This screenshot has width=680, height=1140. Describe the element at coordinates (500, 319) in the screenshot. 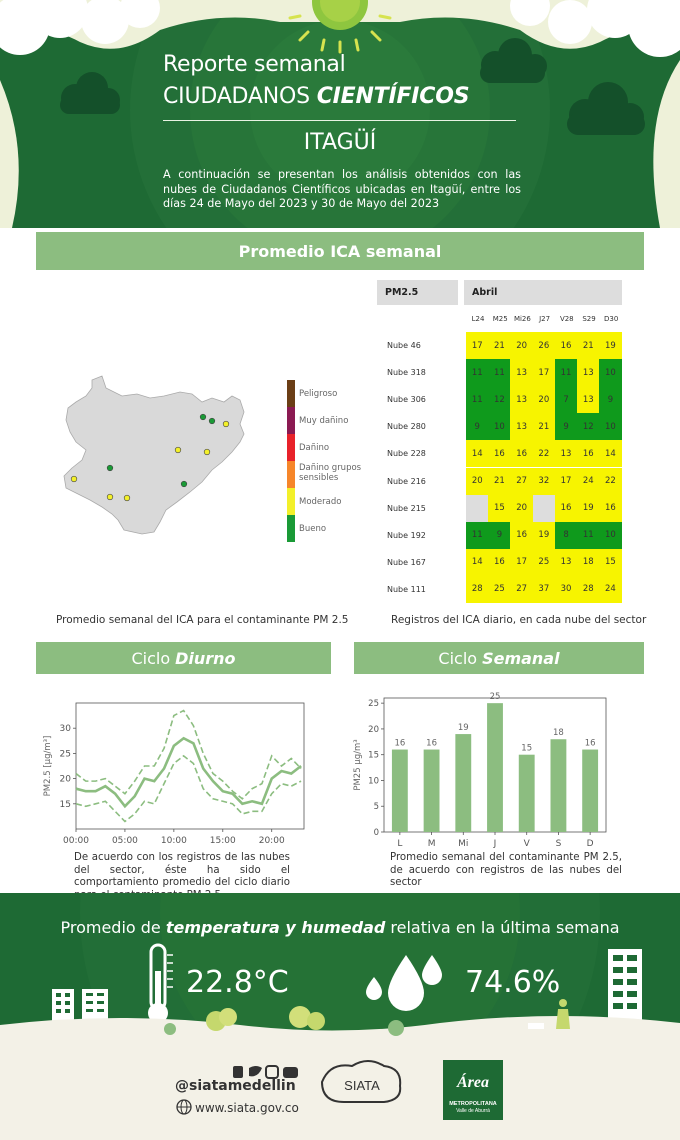

I see `table-day-header: M25` at that location.